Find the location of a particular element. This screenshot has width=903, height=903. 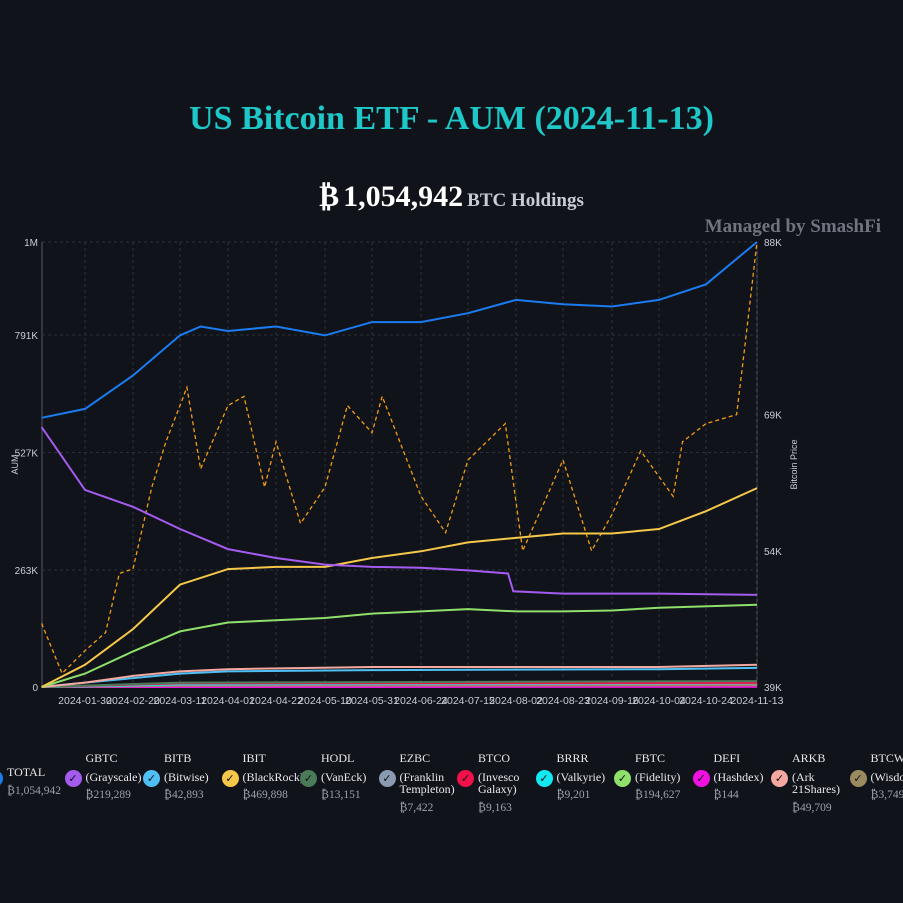

legend-item-gbtc: ✓ GBTC (Grayscale) ₿219,289 is located at coordinates (103, 777).